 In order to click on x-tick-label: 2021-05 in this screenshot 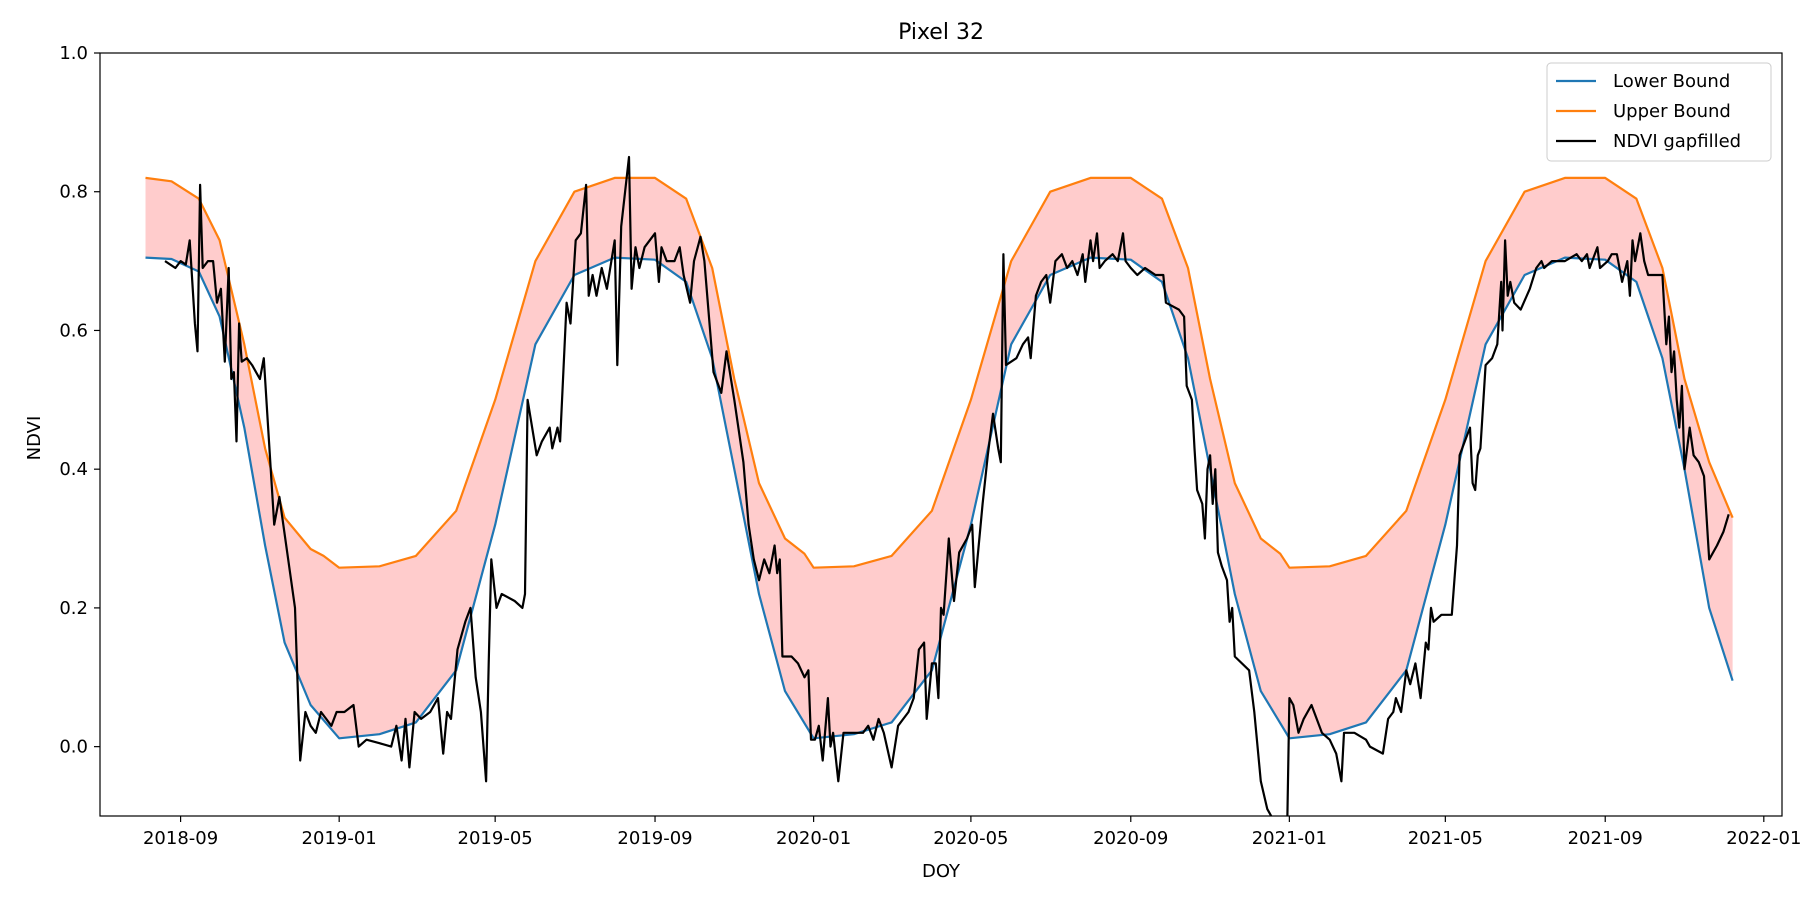, I will do `click(1445, 838)`.